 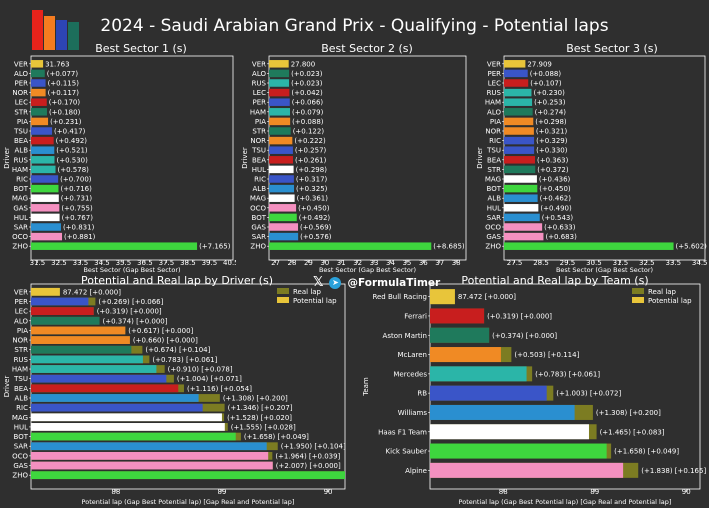 What do you see at coordinates (307, 84) in the screenshot?
I see `data-label: (+0.023)` at bounding box center [307, 84].